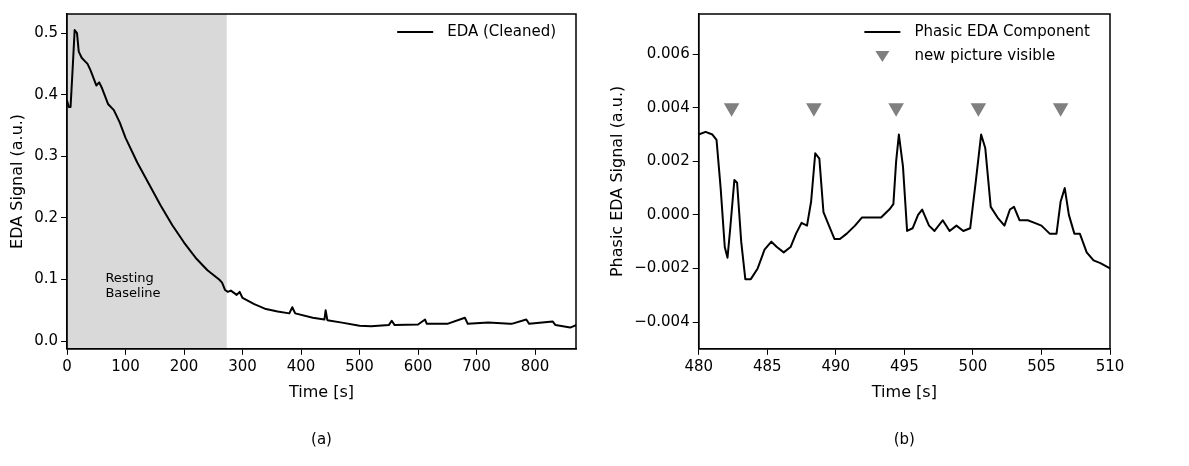 This screenshot has height=466, width=1189. What do you see at coordinates (46, 93) in the screenshot?
I see `y-tick-label: 0.4` at bounding box center [46, 93].